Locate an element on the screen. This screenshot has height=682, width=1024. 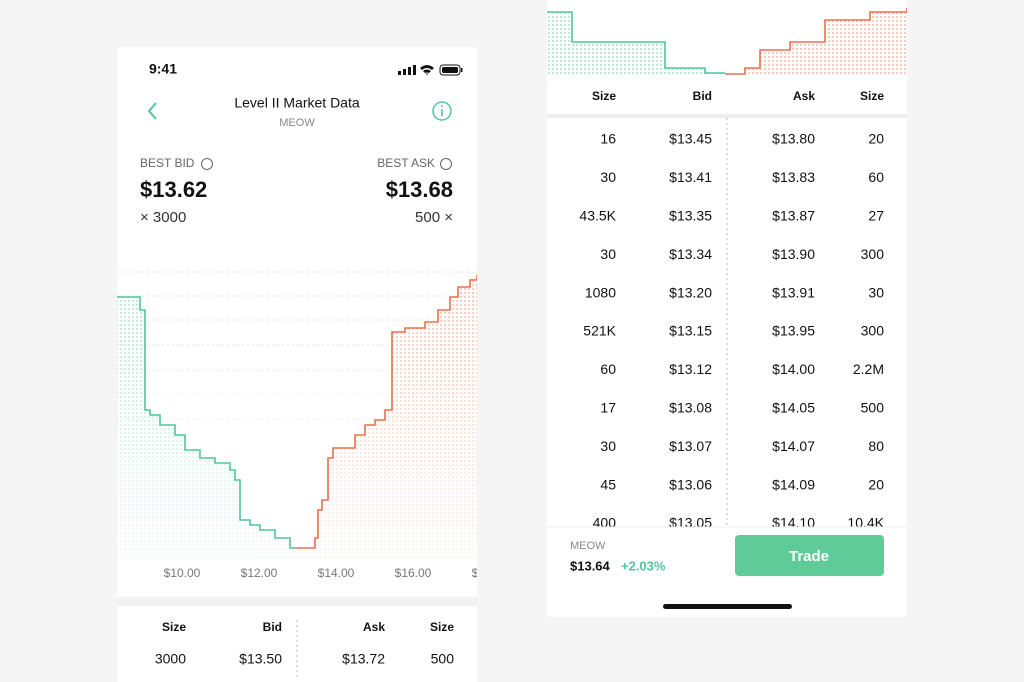
table-cell: $13.15 is located at coordinates (690, 331).